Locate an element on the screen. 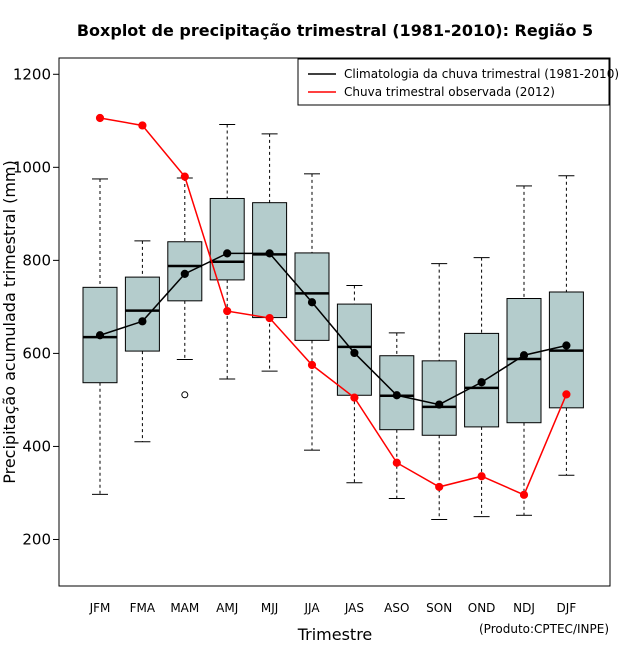 The image size is (640, 660). x-tick-label: JAS is located at coordinates (354, 608).